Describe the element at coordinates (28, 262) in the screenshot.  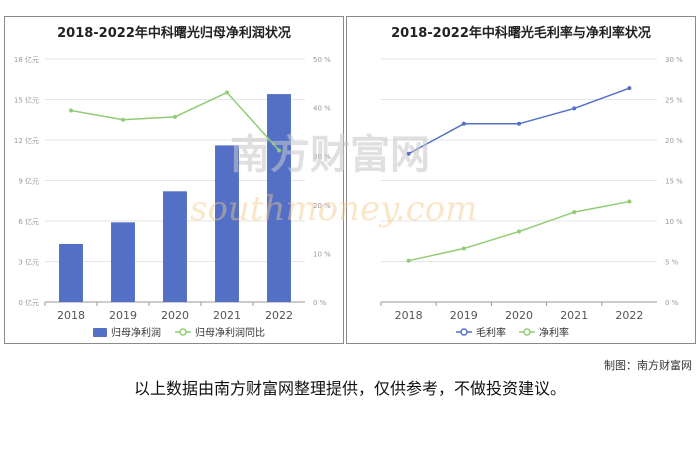
I see `y-left-tick-label: 3 亿元` at that location.